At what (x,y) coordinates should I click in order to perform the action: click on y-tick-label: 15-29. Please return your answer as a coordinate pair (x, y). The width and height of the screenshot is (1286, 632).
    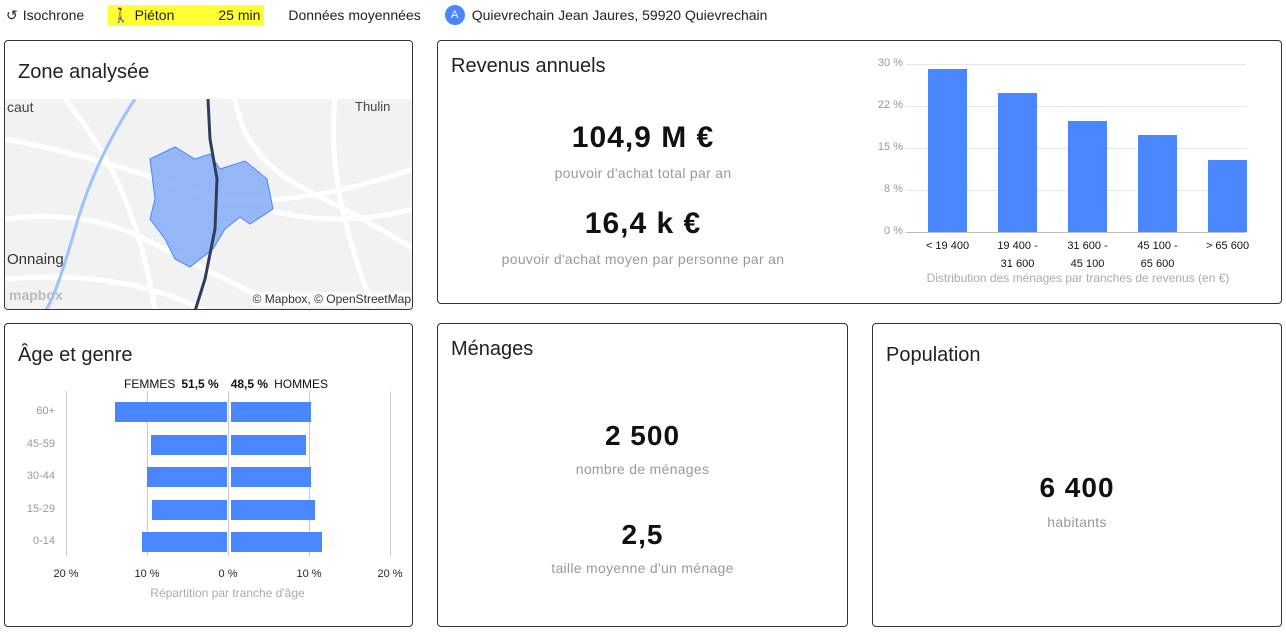
    Looking at the image, I should click on (40, 508).